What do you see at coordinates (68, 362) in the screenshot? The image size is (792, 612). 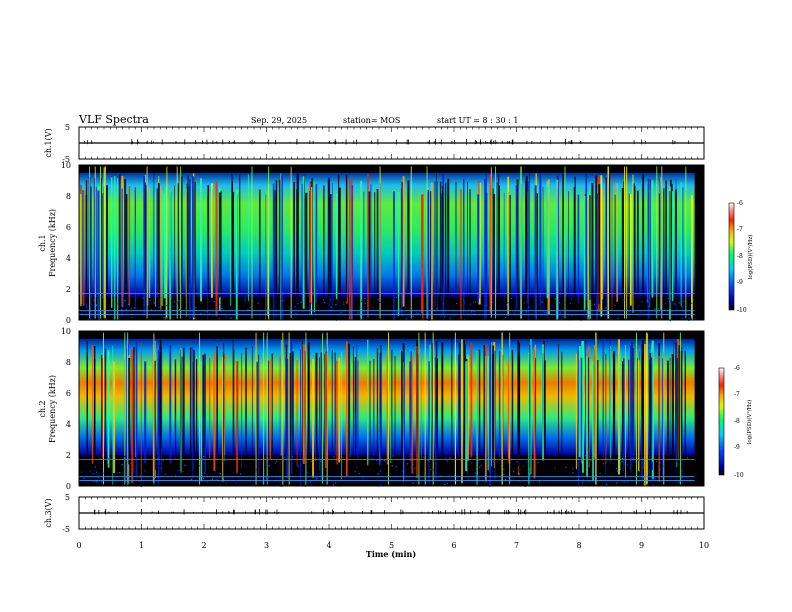 I see `ch2-ytick-8: 8` at bounding box center [68, 362].